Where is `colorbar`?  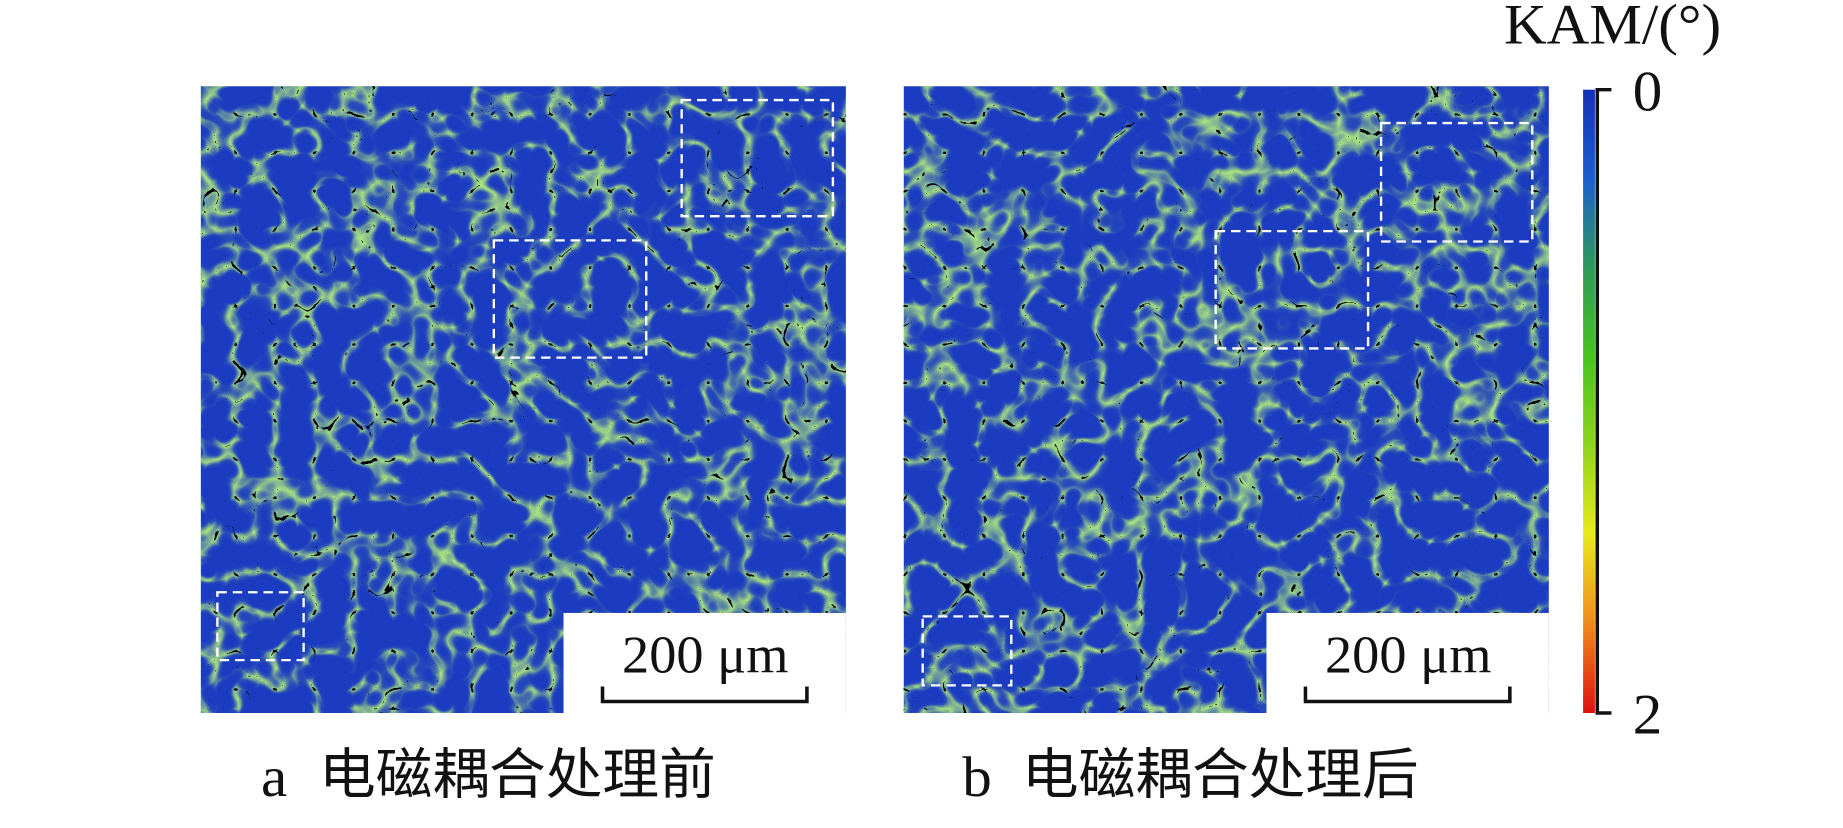
colorbar is located at coordinates (1589, 401).